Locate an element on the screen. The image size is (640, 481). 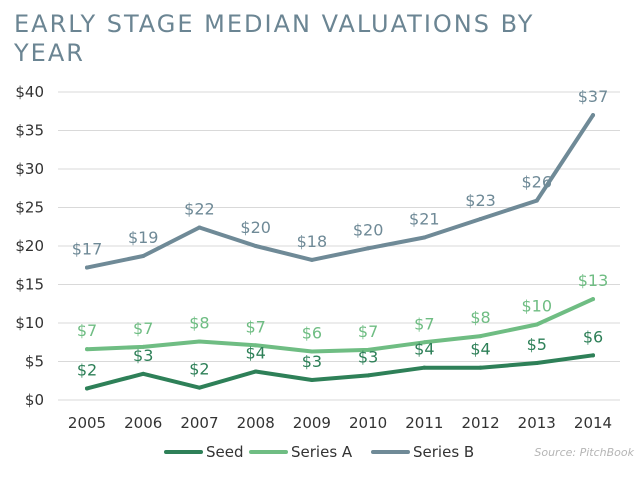
y-tick-label: $10 is located at coordinates (29, 323).